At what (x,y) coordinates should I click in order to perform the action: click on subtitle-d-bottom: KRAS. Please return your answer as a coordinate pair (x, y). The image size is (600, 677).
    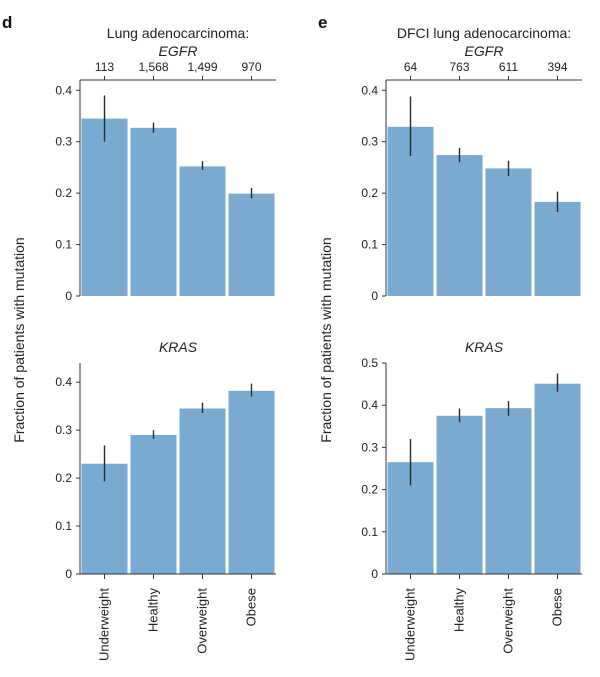
    Looking at the image, I should click on (178, 347).